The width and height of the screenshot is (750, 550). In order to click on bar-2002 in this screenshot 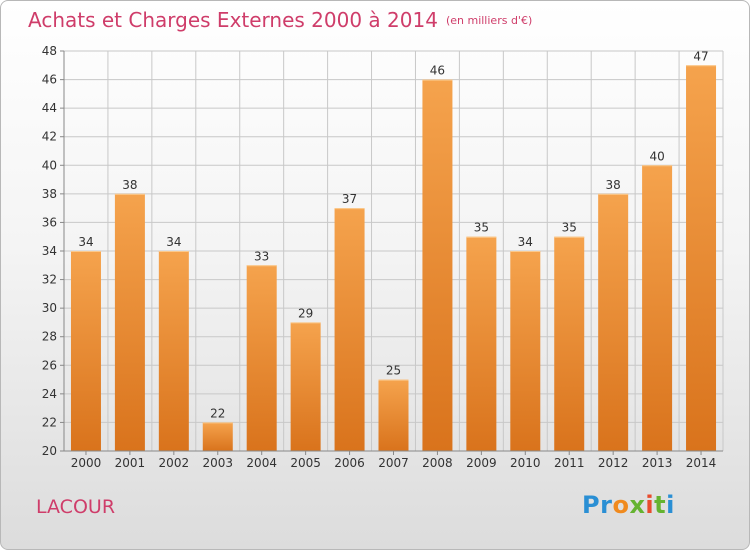, I will do `click(173, 351)`.